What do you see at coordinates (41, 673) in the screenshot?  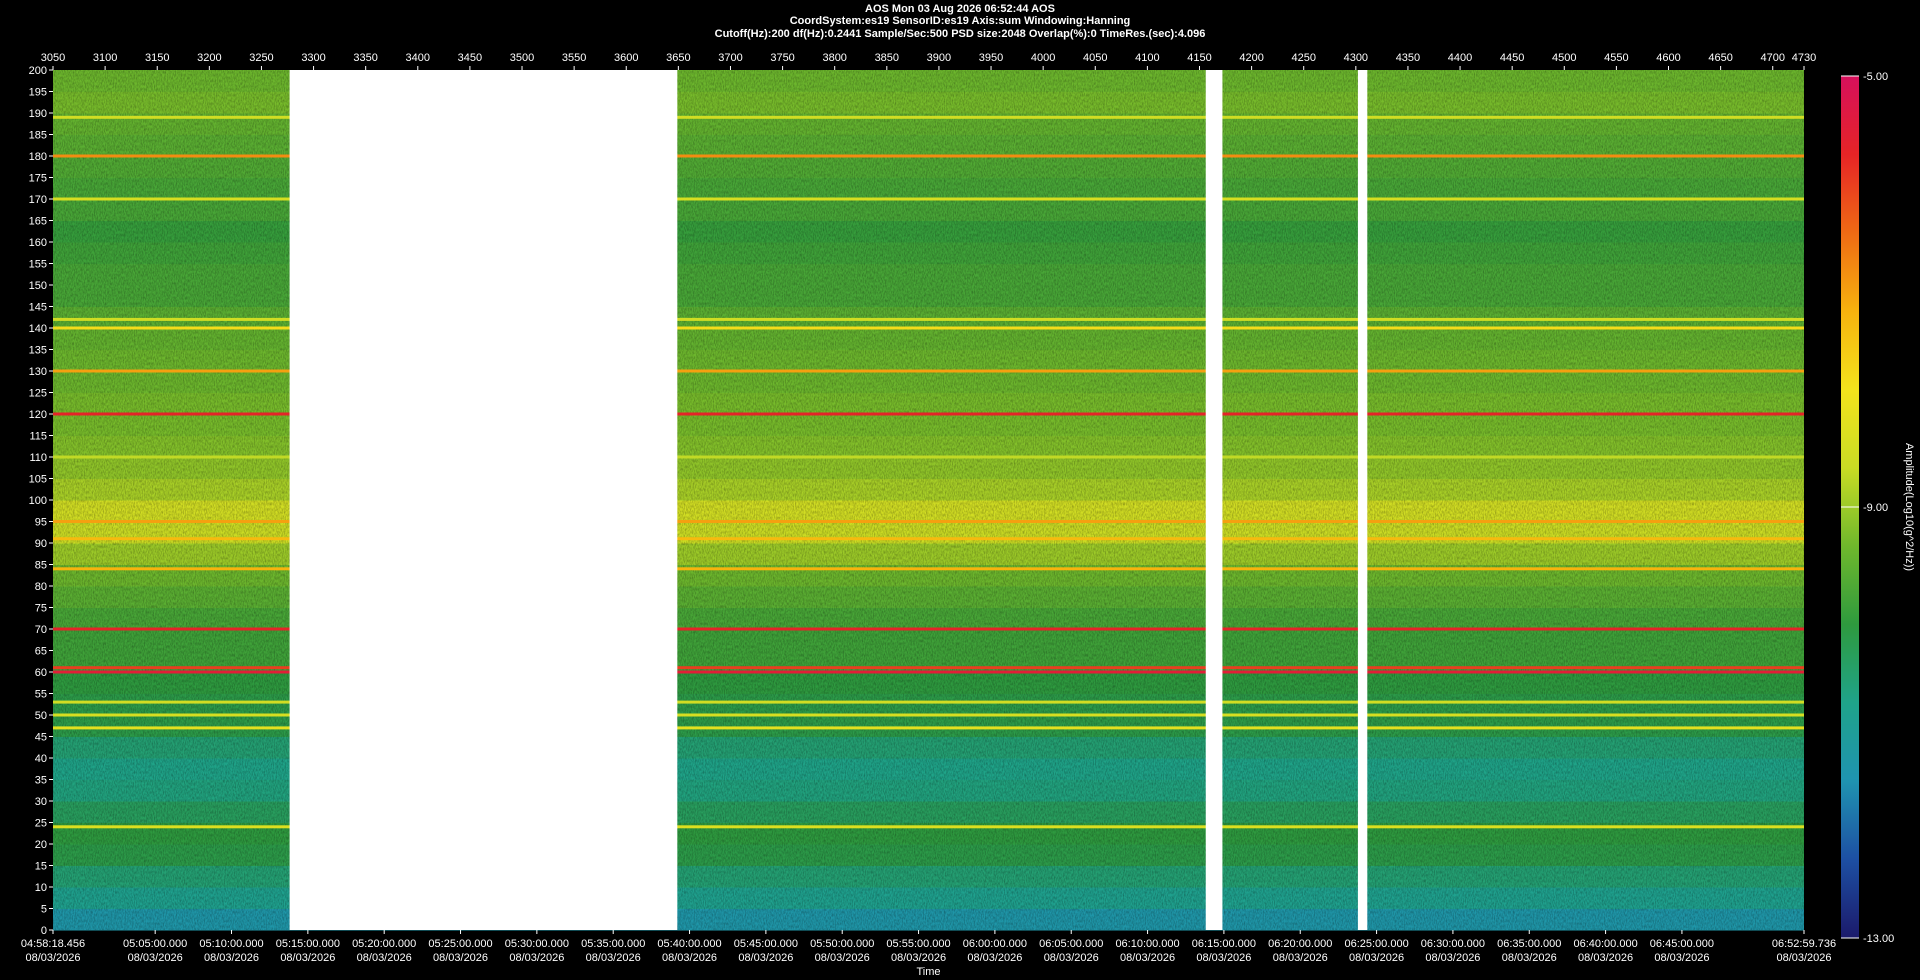 I see `y-tick-label: 60` at bounding box center [41, 673].